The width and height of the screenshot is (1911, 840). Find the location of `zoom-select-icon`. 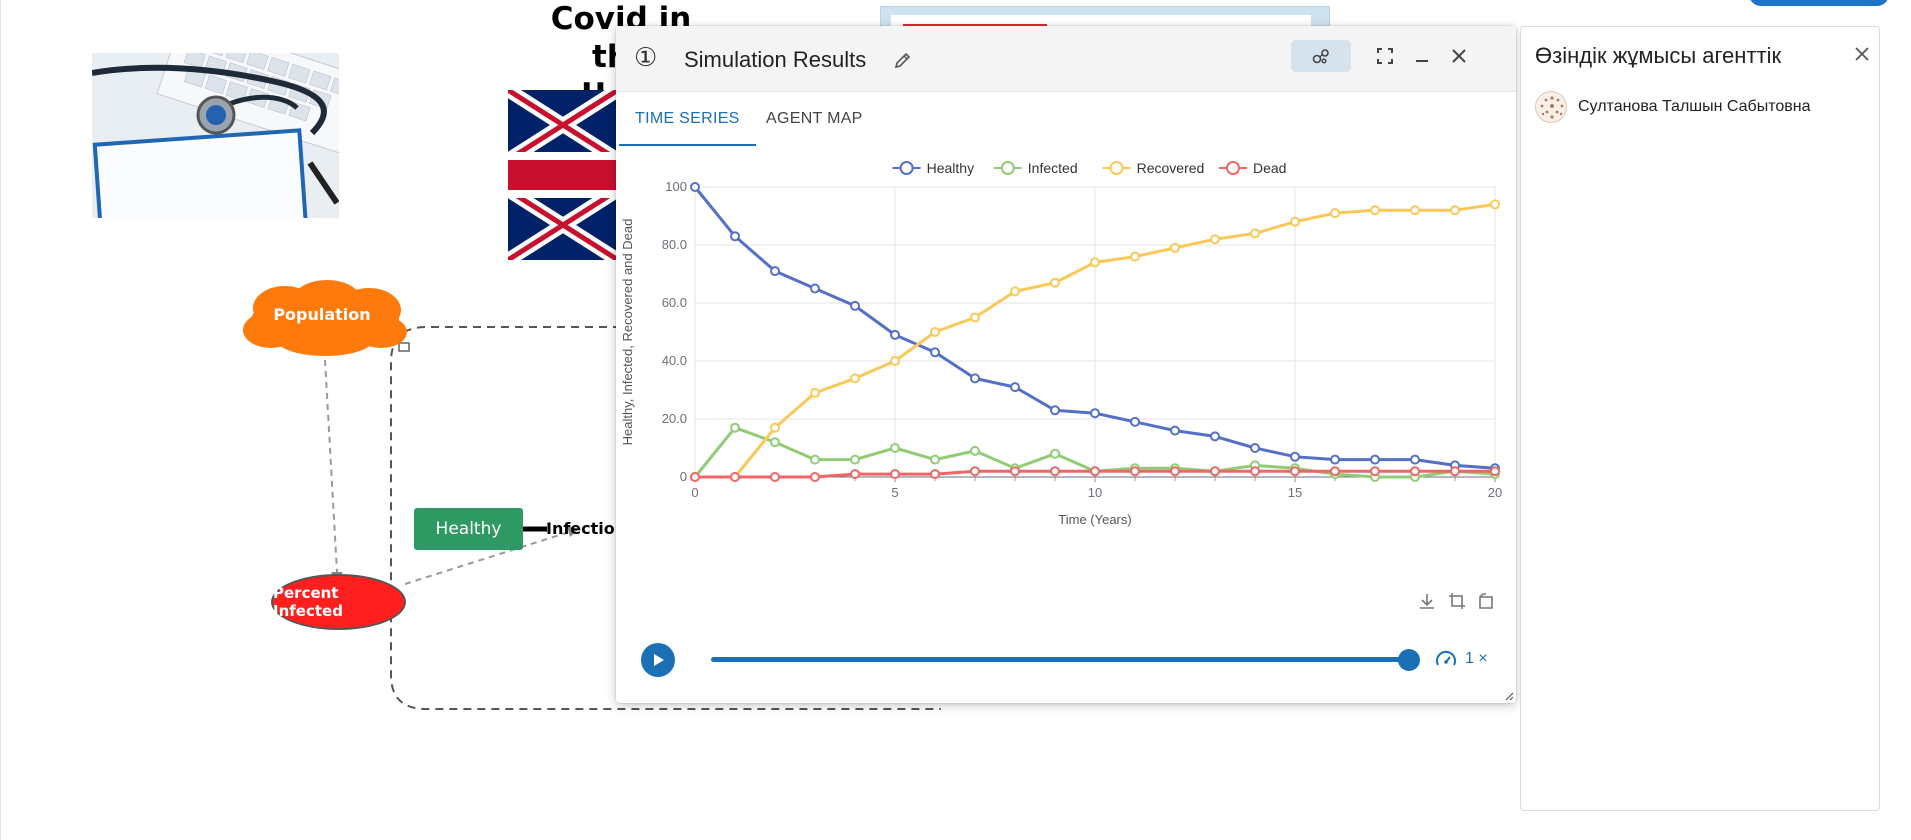

zoom-select-icon is located at coordinates (1457, 601).